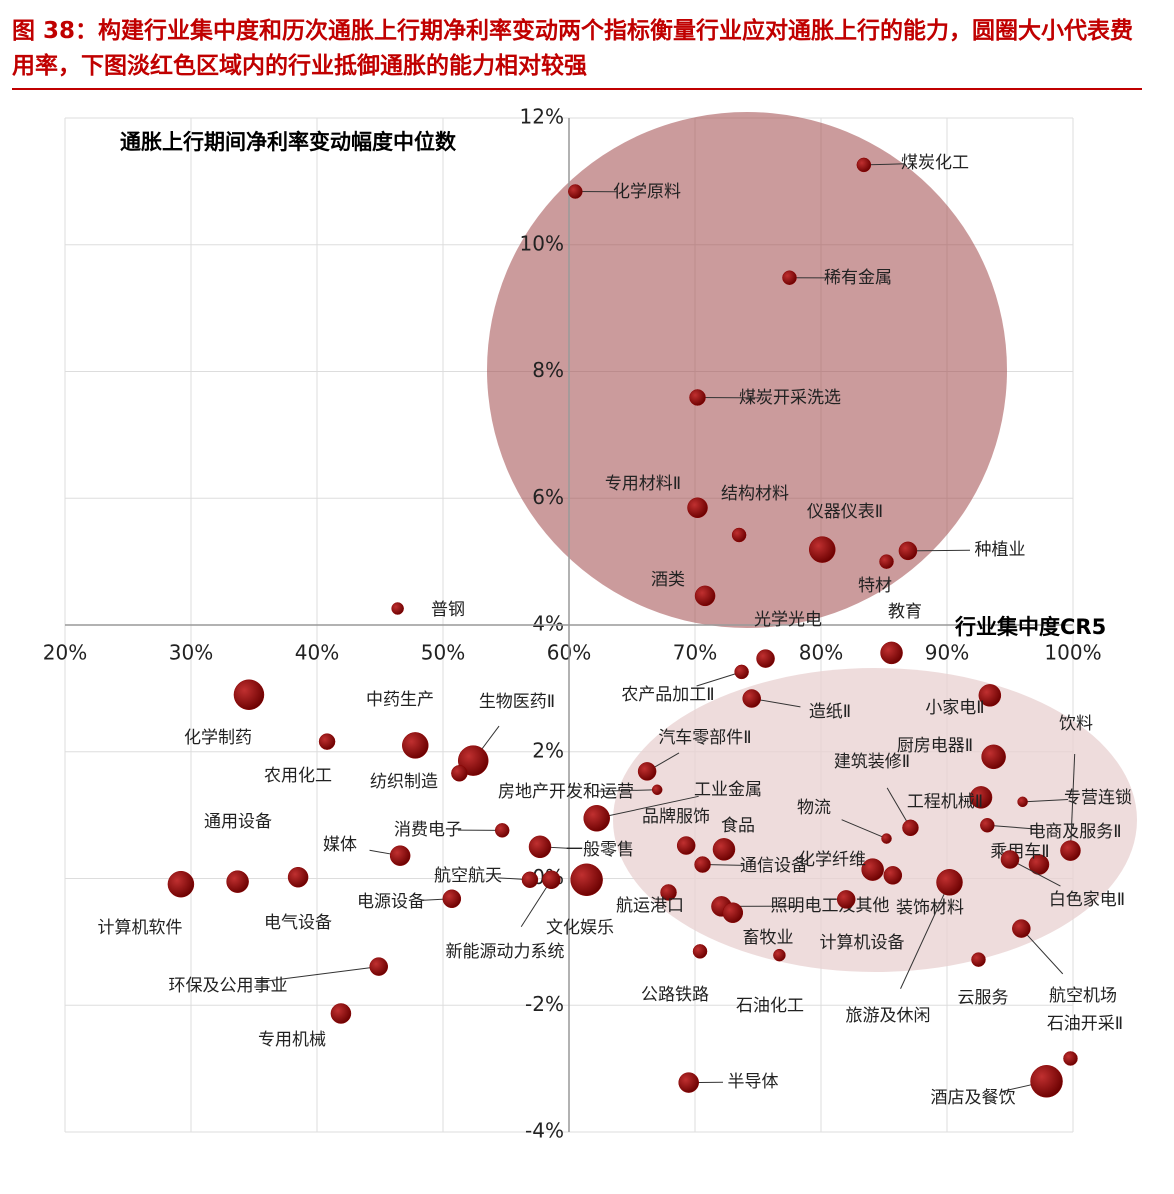  Describe the element at coordinates (1087, 900) in the screenshot. I see `bubble-label: 白色家电Ⅱ` at that location.